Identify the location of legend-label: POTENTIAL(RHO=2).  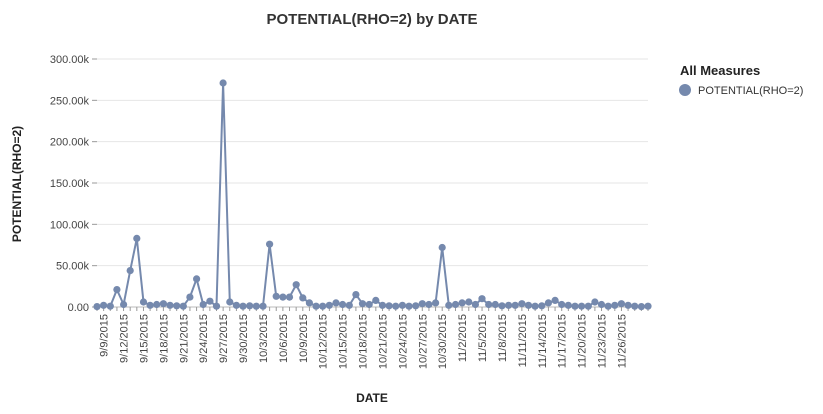
(750, 91).